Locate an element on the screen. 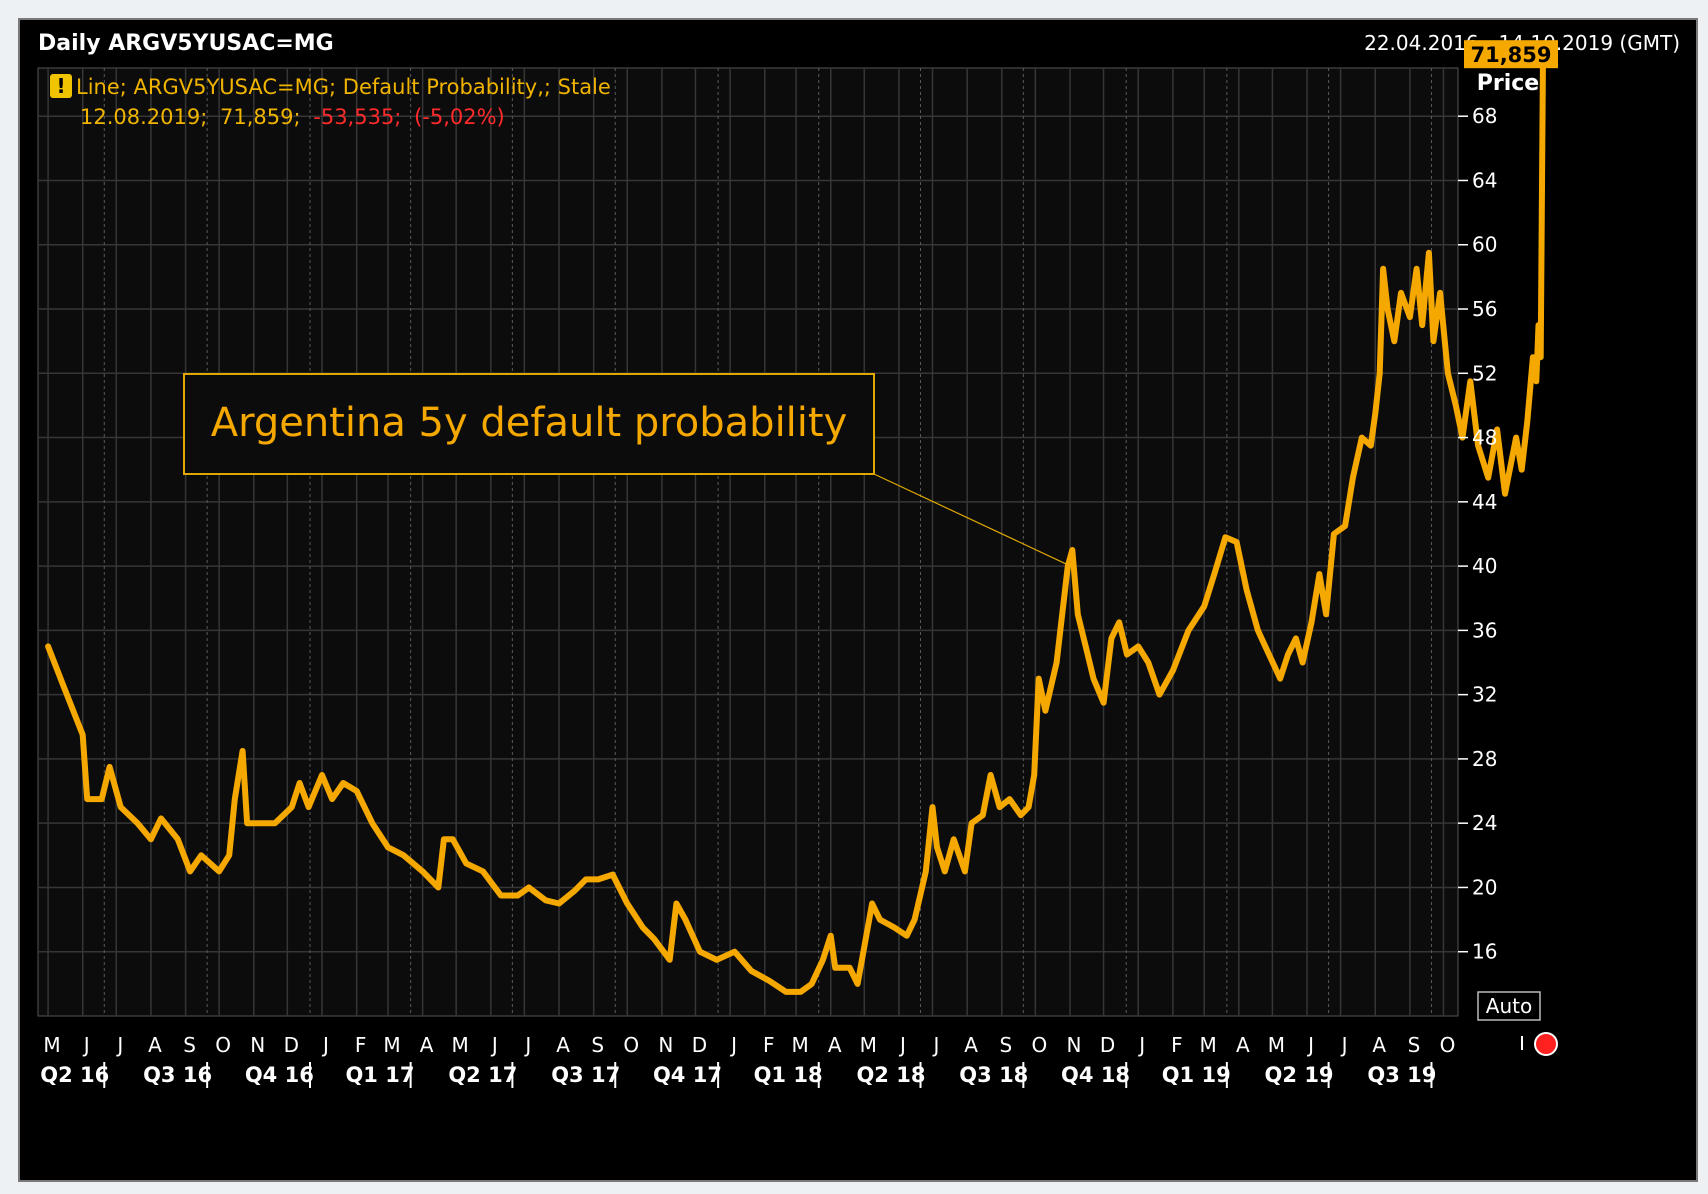  legend-date: 12.08.2019; is located at coordinates (143, 117).